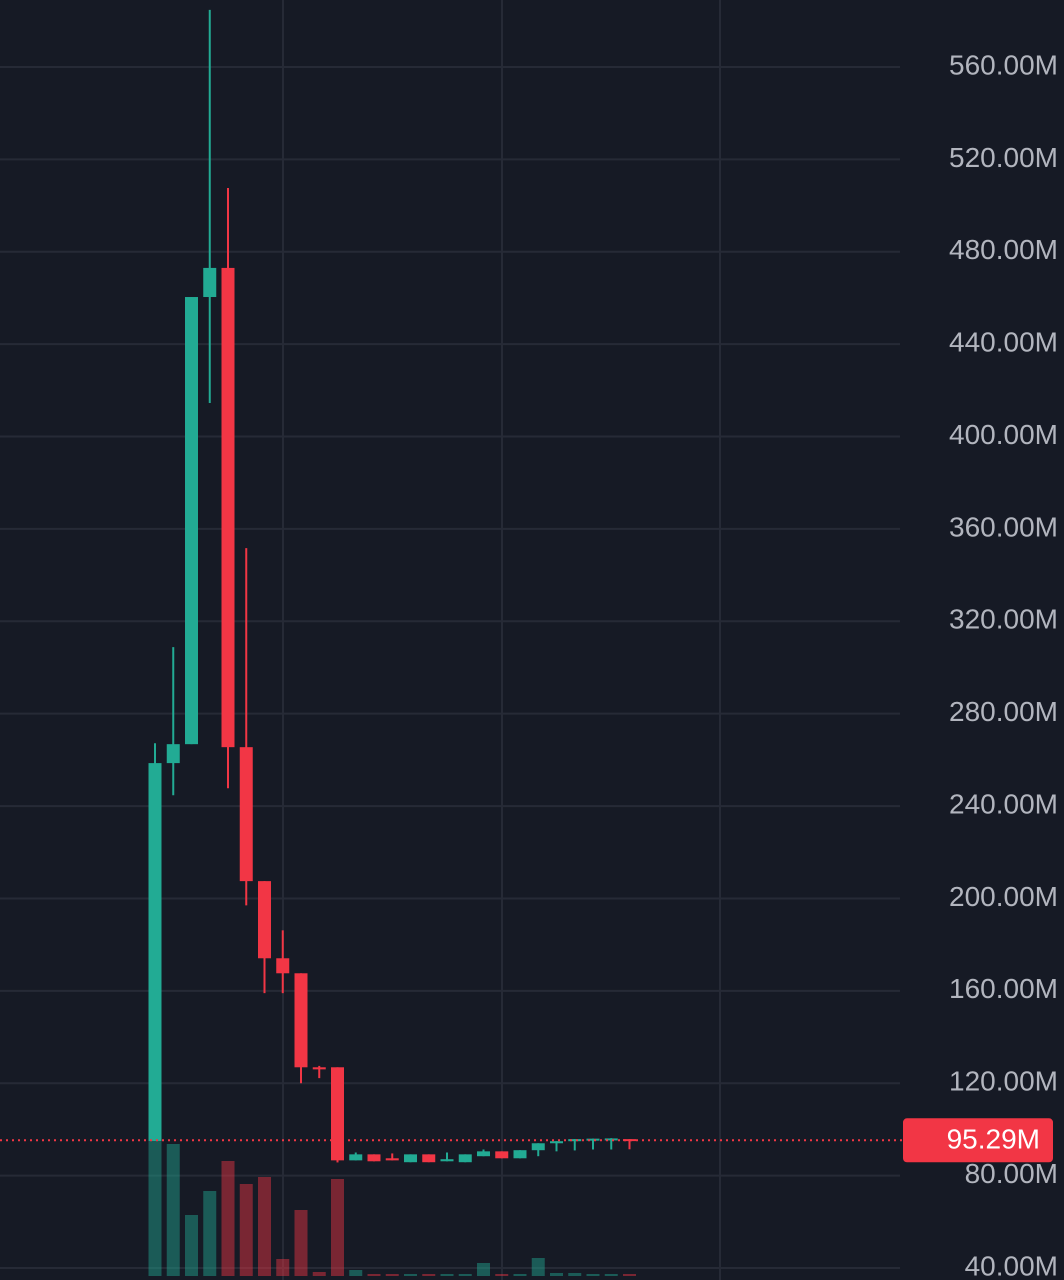 This screenshot has width=1064, height=1280. What do you see at coordinates (1003, 64) in the screenshot?
I see `y-tick-label: 560.00M` at bounding box center [1003, 64].